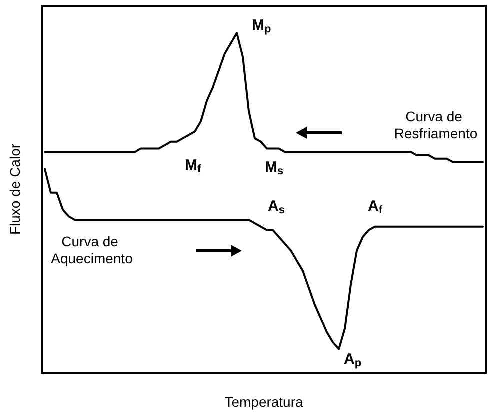 This screenshot has height=414, width=488. Describe the element at coordinates (15, 190) in the screenshot. I see `y-axis-title: Fluxo de Calor` at that location.